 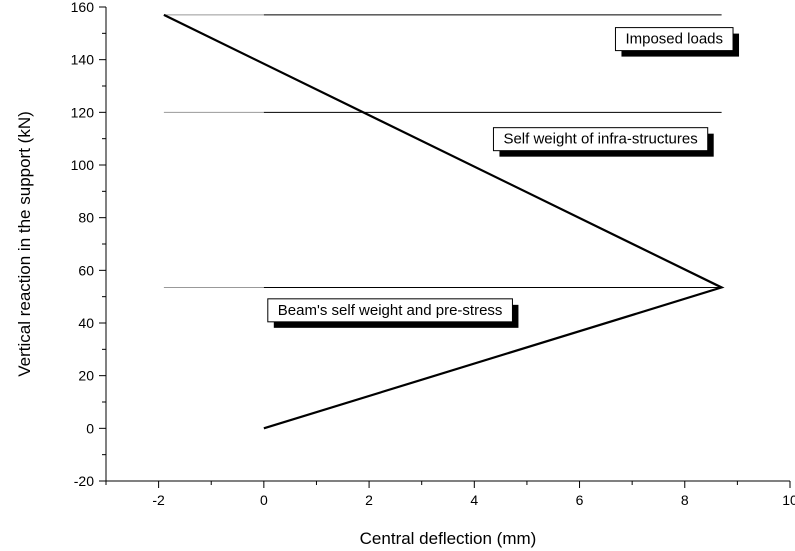 I want to click on x-tick-label: 8, so click(x=685, y=500).